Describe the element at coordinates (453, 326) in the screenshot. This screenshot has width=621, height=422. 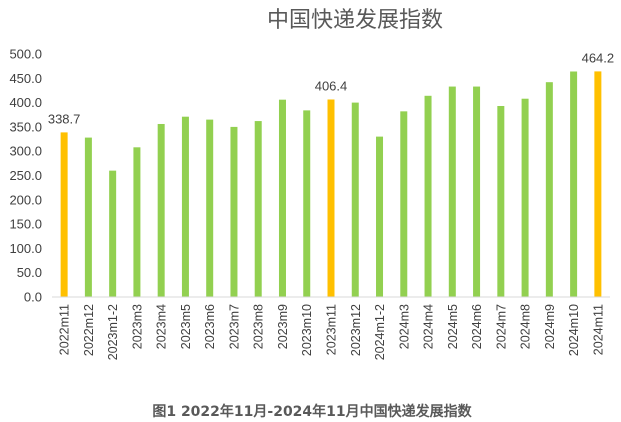
I see `x-tick-label: 2024m5` at that location.